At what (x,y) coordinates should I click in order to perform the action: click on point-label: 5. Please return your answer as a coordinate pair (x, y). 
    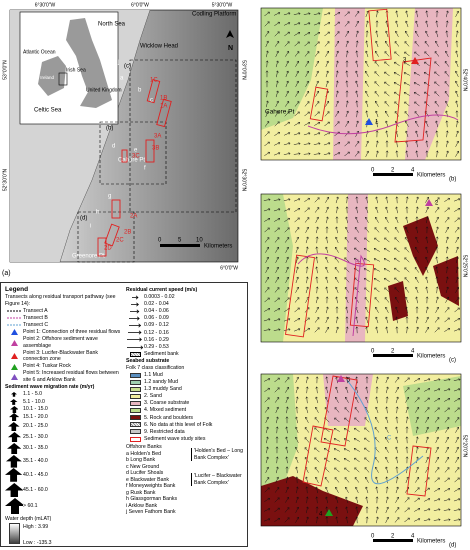
    Looking at the image, I should click on (349, 381).